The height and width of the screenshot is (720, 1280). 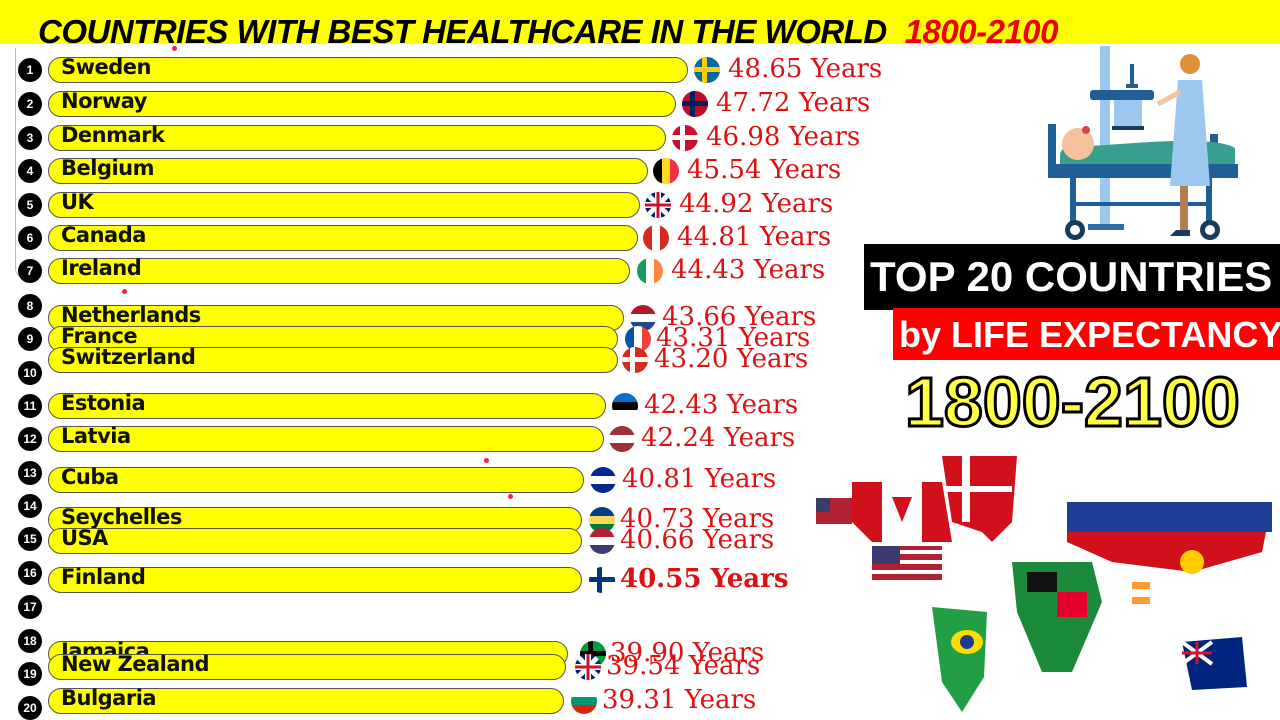 What do you see at coordinates (718, 438) in the screenshot?
I see `value-label: 42.24 Years` at bounding box center [718, 438].